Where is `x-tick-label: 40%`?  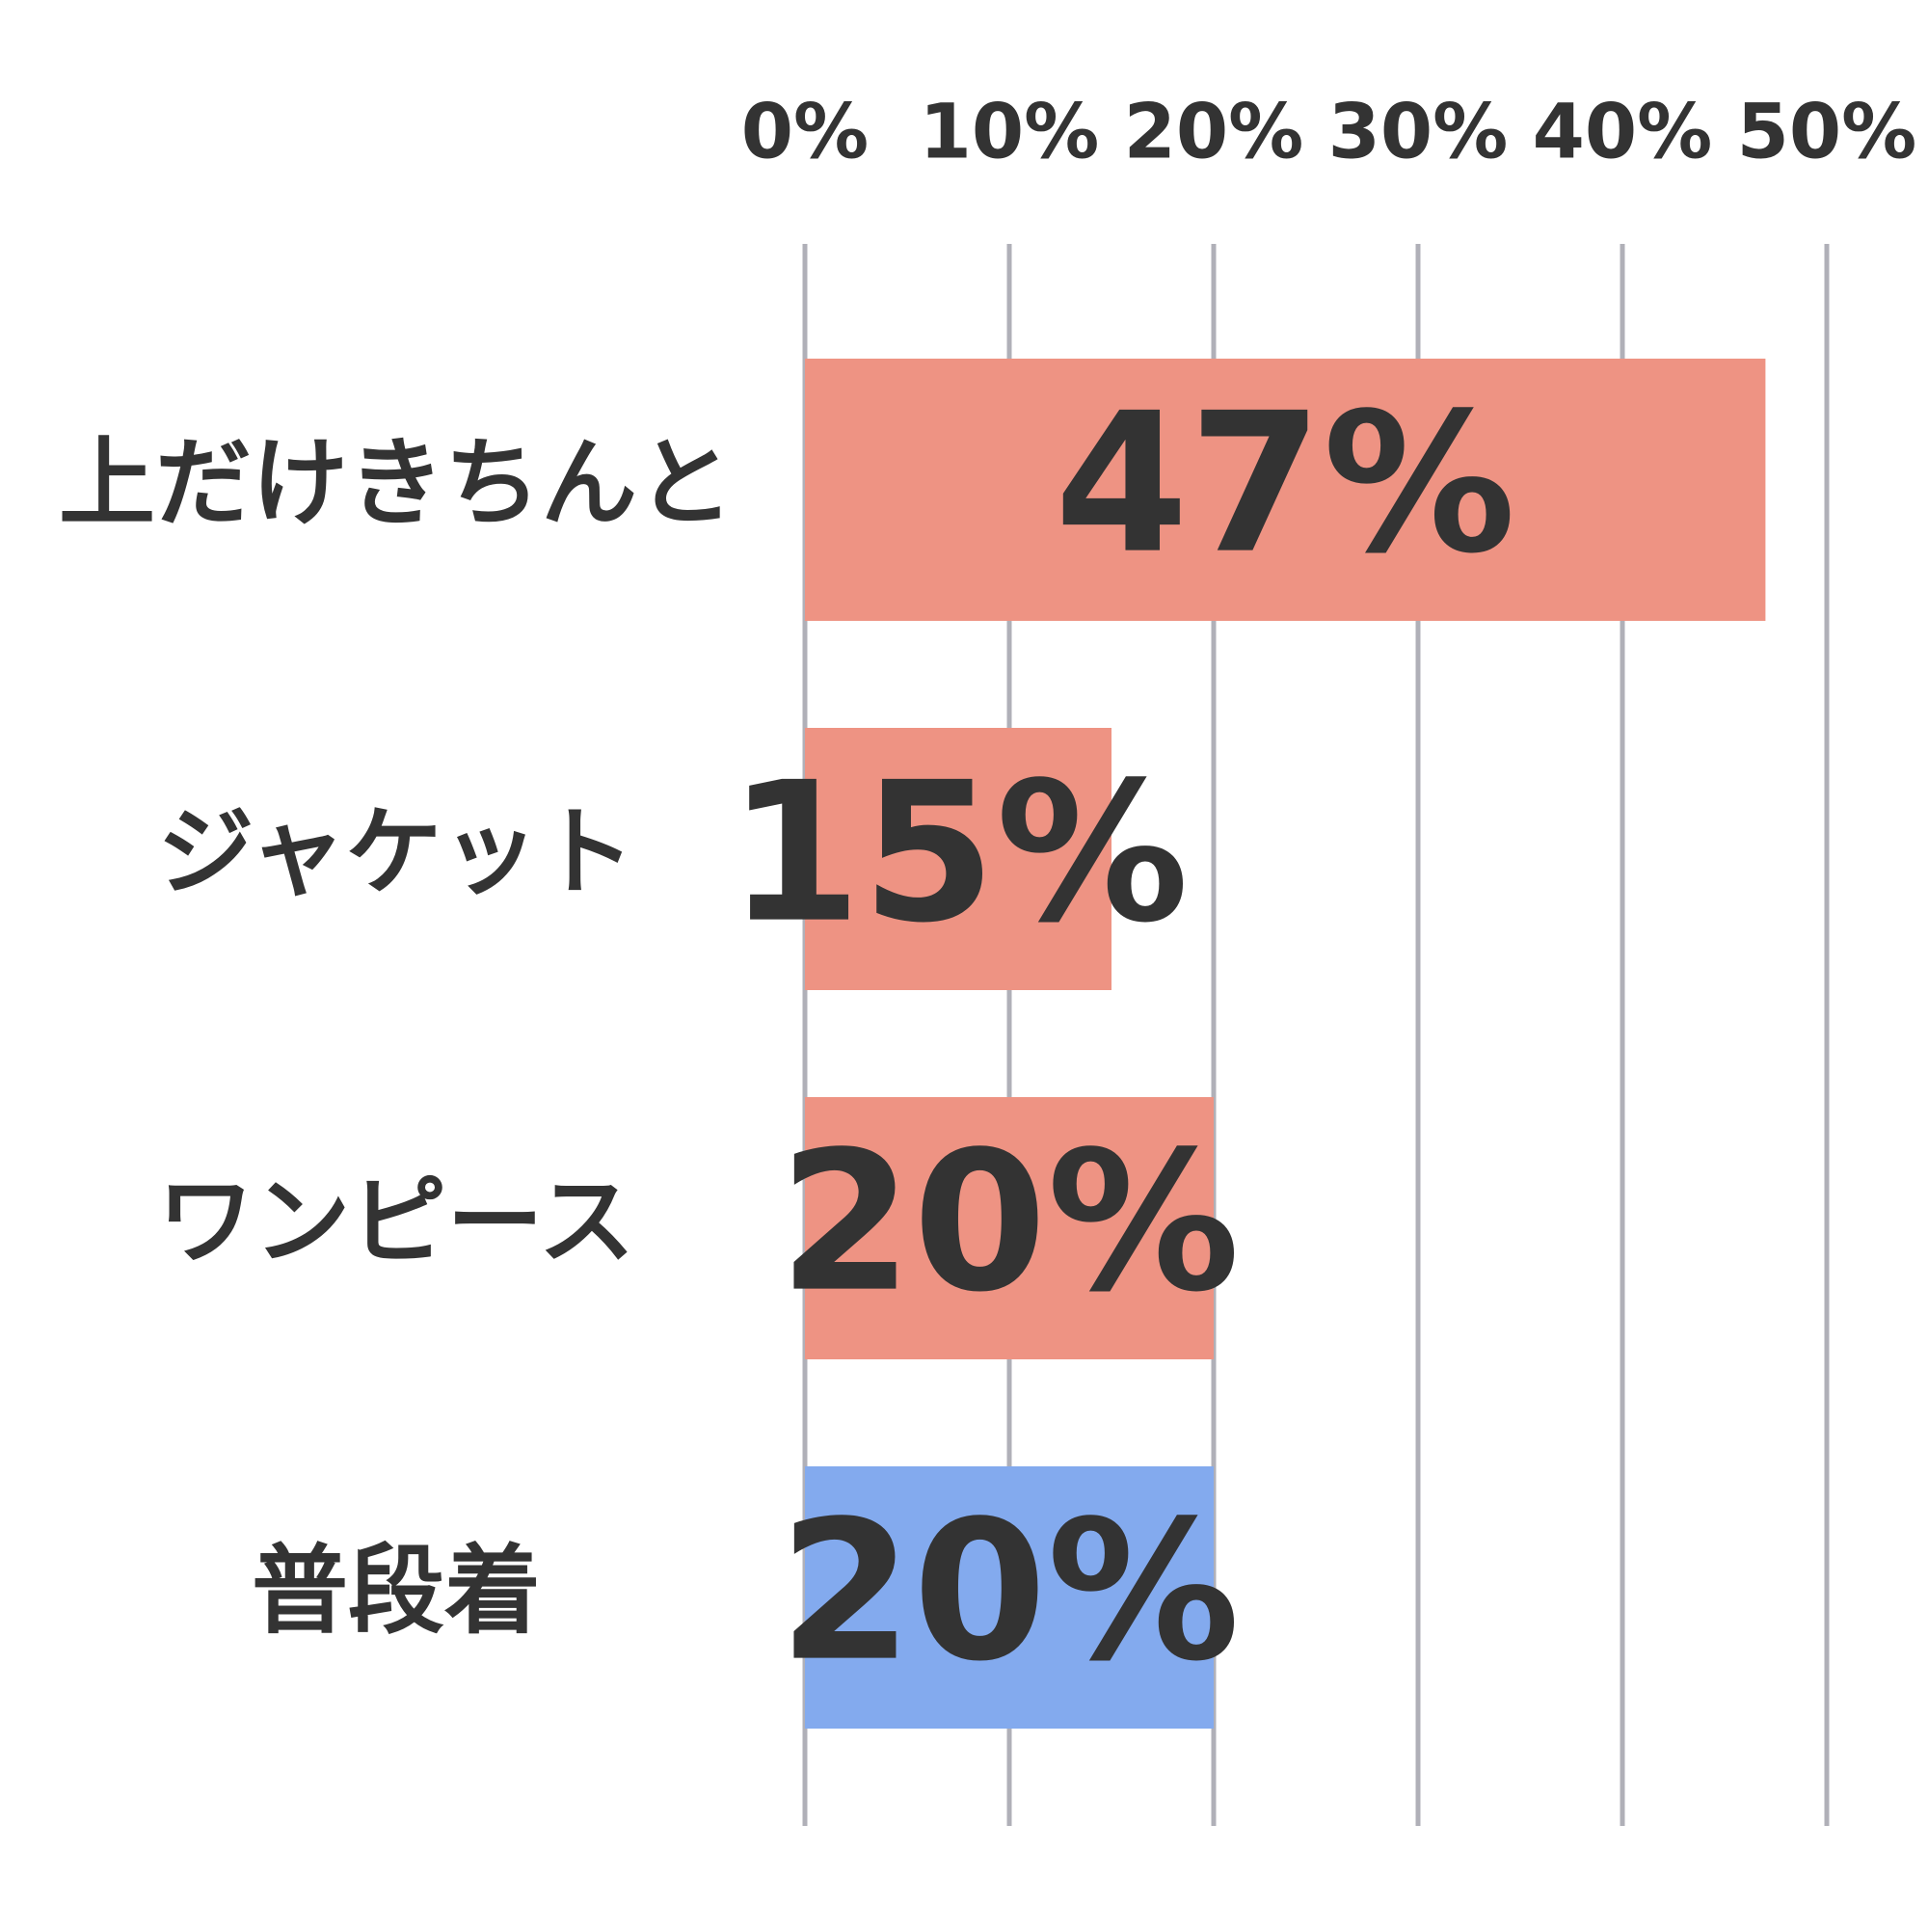
x-tick-label: 40% is located at coordinates (1623, 132).